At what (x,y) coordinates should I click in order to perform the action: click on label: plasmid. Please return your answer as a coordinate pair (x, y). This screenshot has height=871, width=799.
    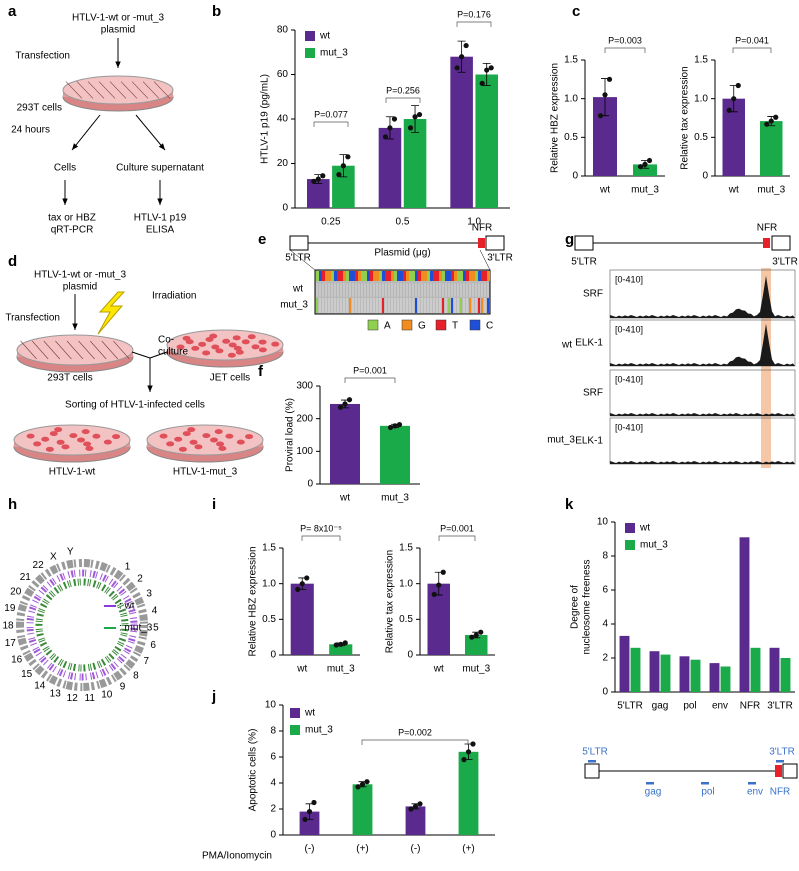
    Looking at the image, I should click on (80, 287).